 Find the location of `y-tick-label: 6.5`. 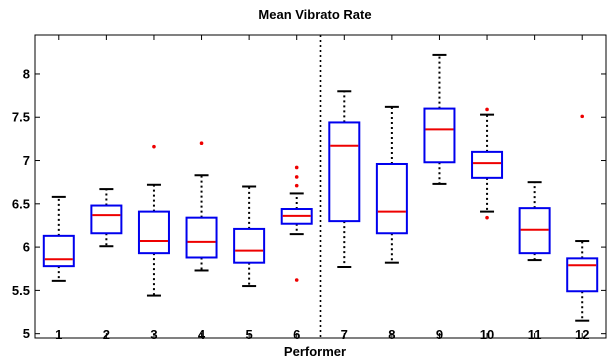

y-tick-label: 6.5 is located at coordinates (21, 203).